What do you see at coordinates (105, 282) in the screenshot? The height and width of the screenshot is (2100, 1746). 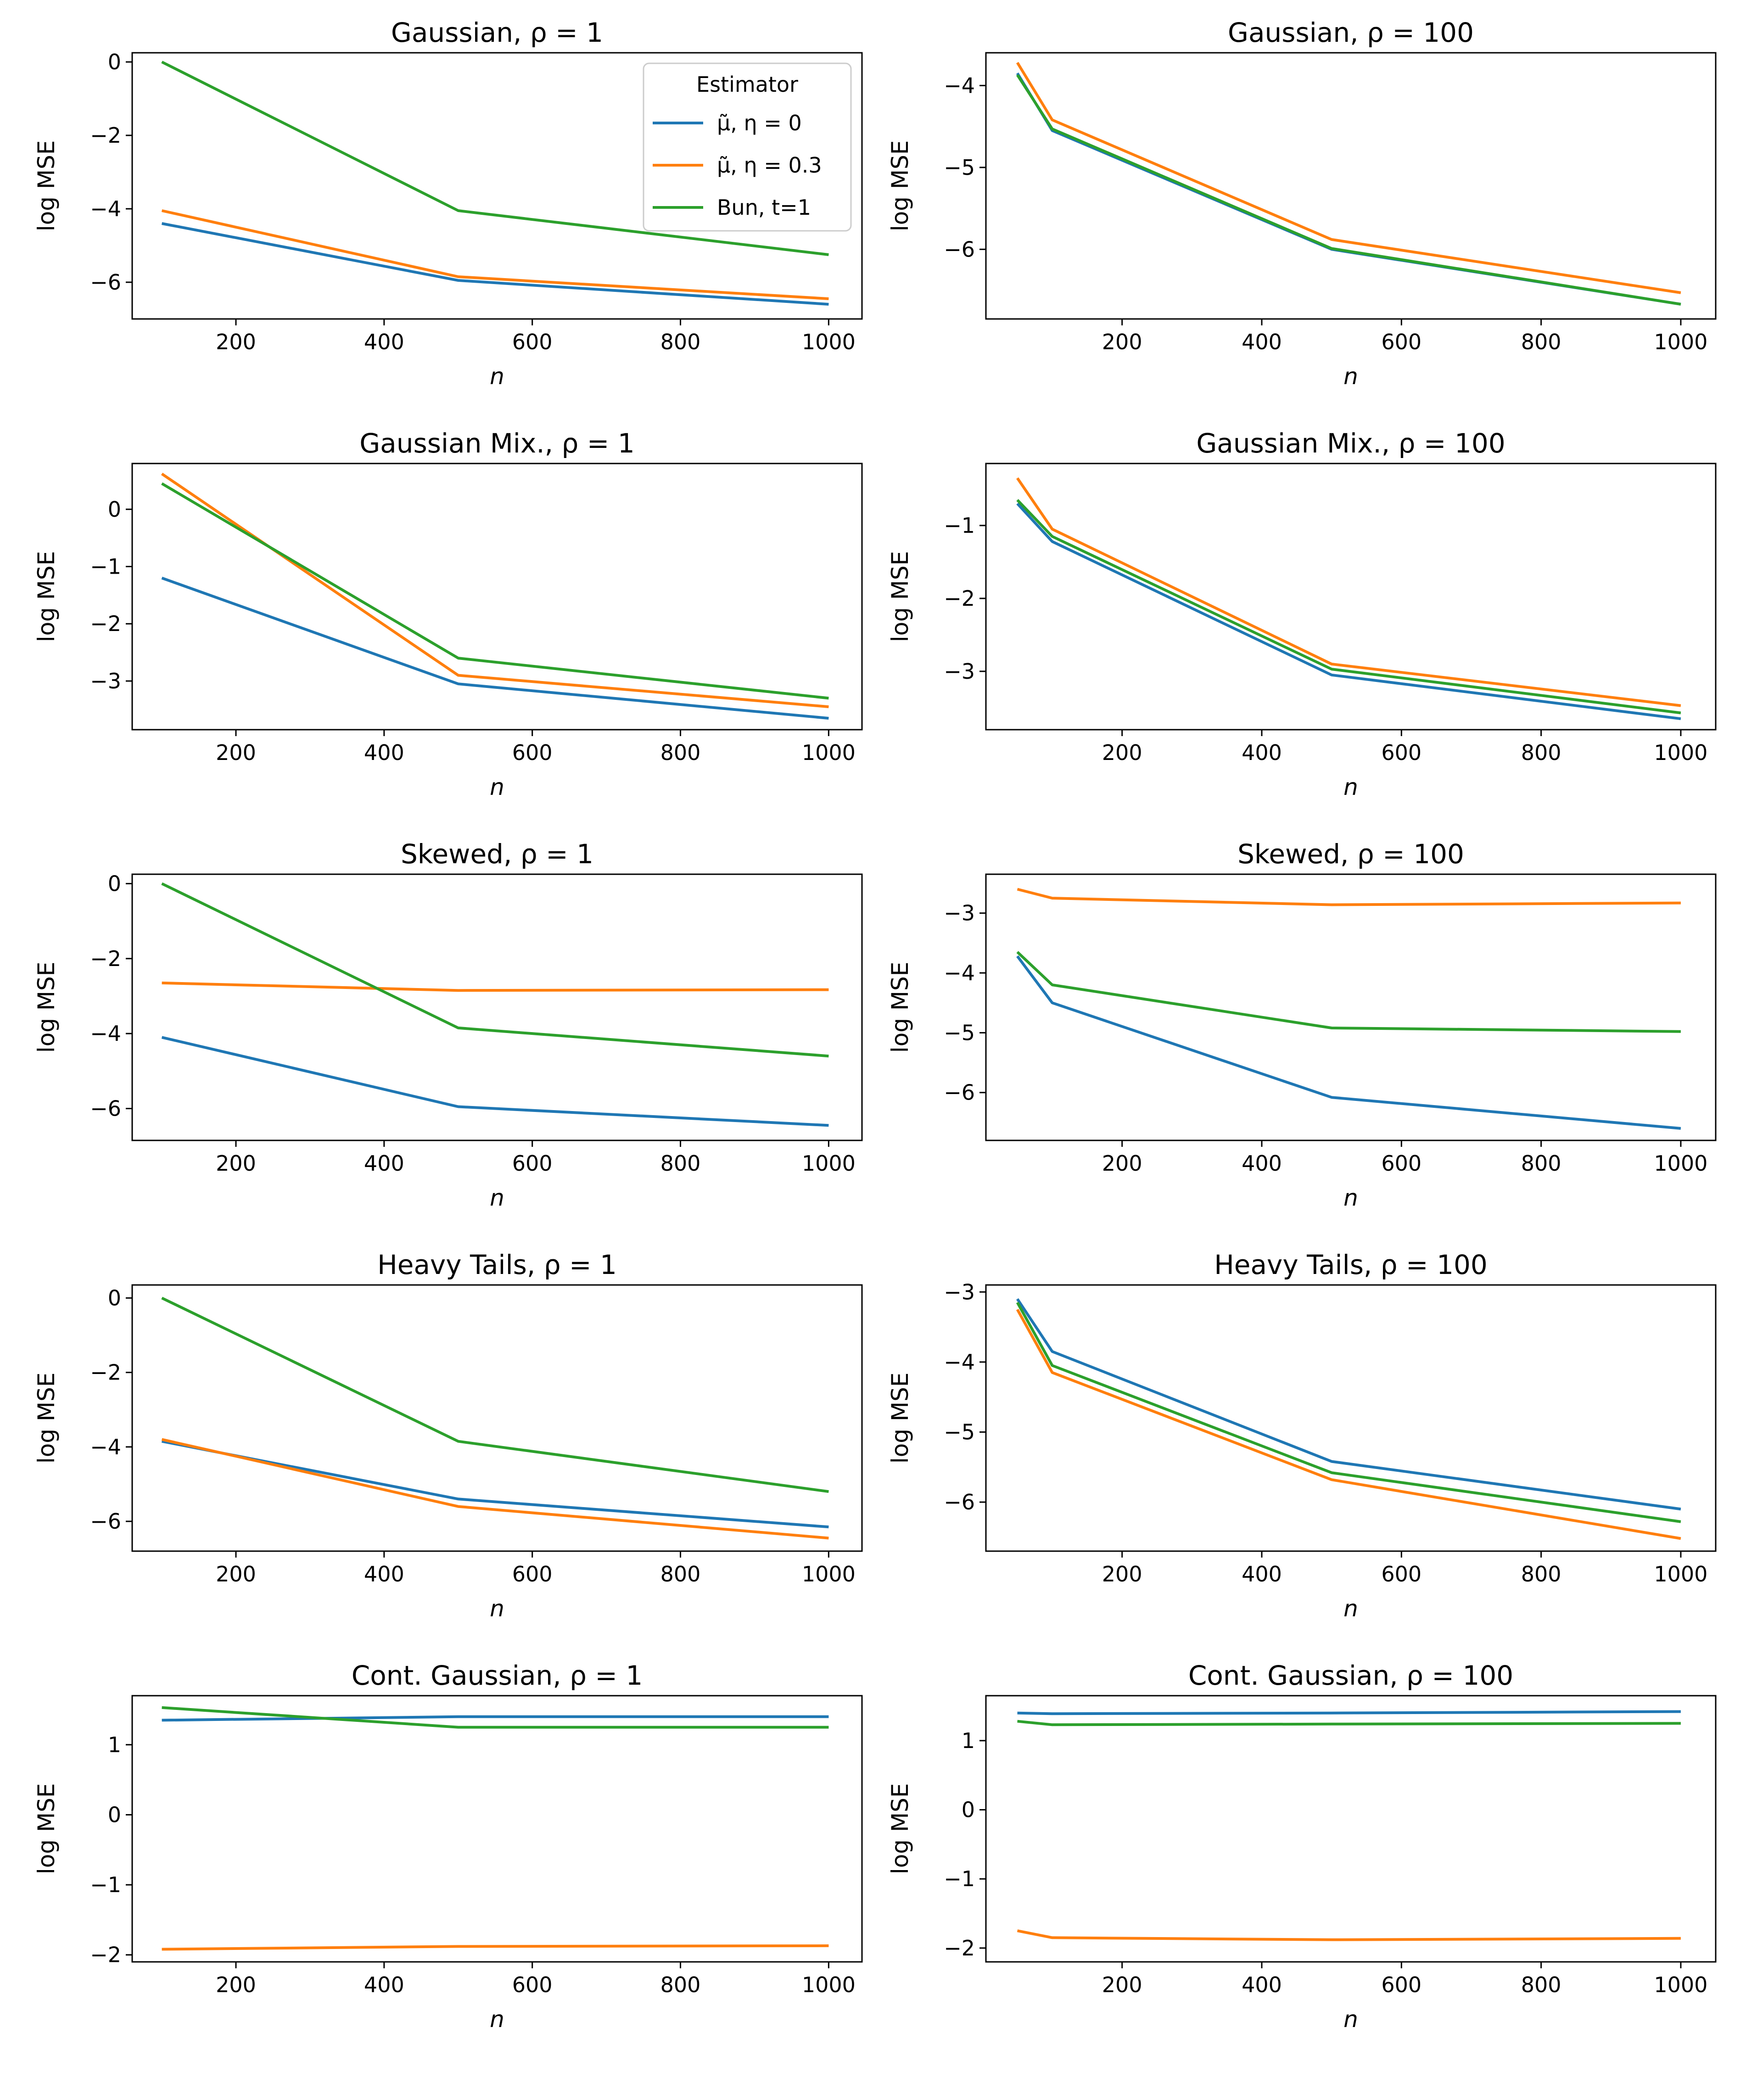 I see `y-tick-label: −6` at bounding box center [105, 282].